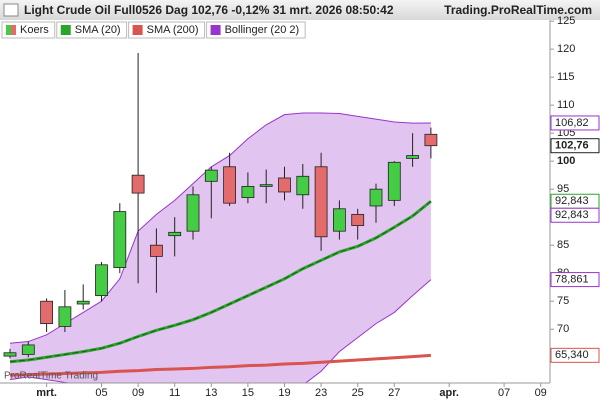 This screenshot has height=400, width=600. Describe the element at coordinates (572, 146) in the screenshot. I see `price-marker-label: 102,76` at that location.